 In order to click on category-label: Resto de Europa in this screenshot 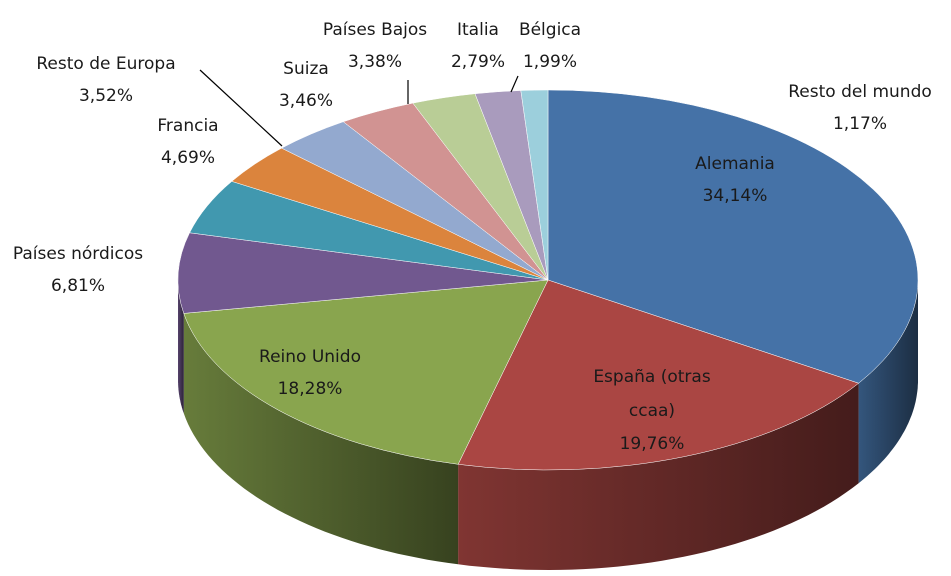, I will do `click(106, 64)`.